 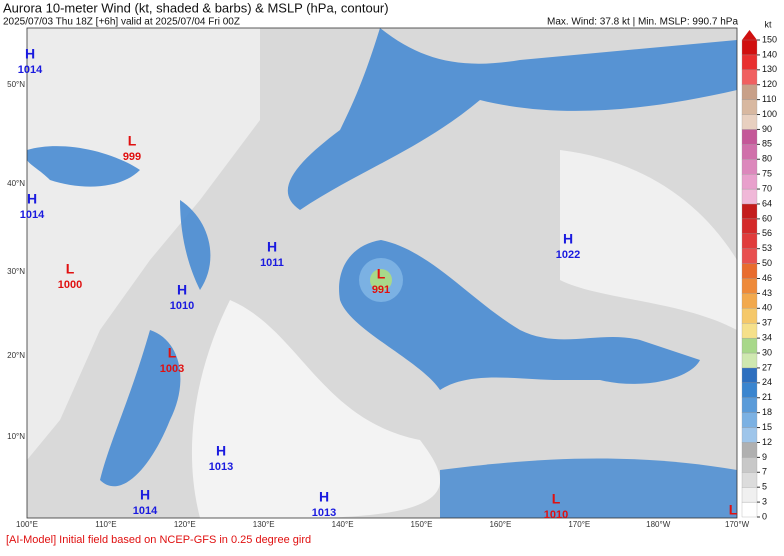 I want to click on colorbar-label: 18, so click(x=767, y=412).